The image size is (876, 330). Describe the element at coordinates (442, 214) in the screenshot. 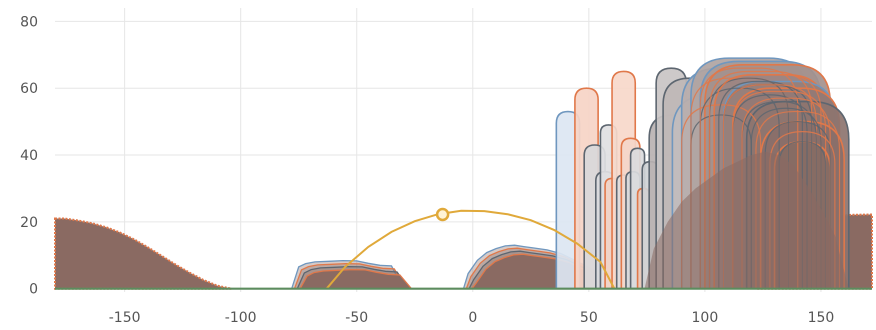

I see `highlight-marker` at that location.